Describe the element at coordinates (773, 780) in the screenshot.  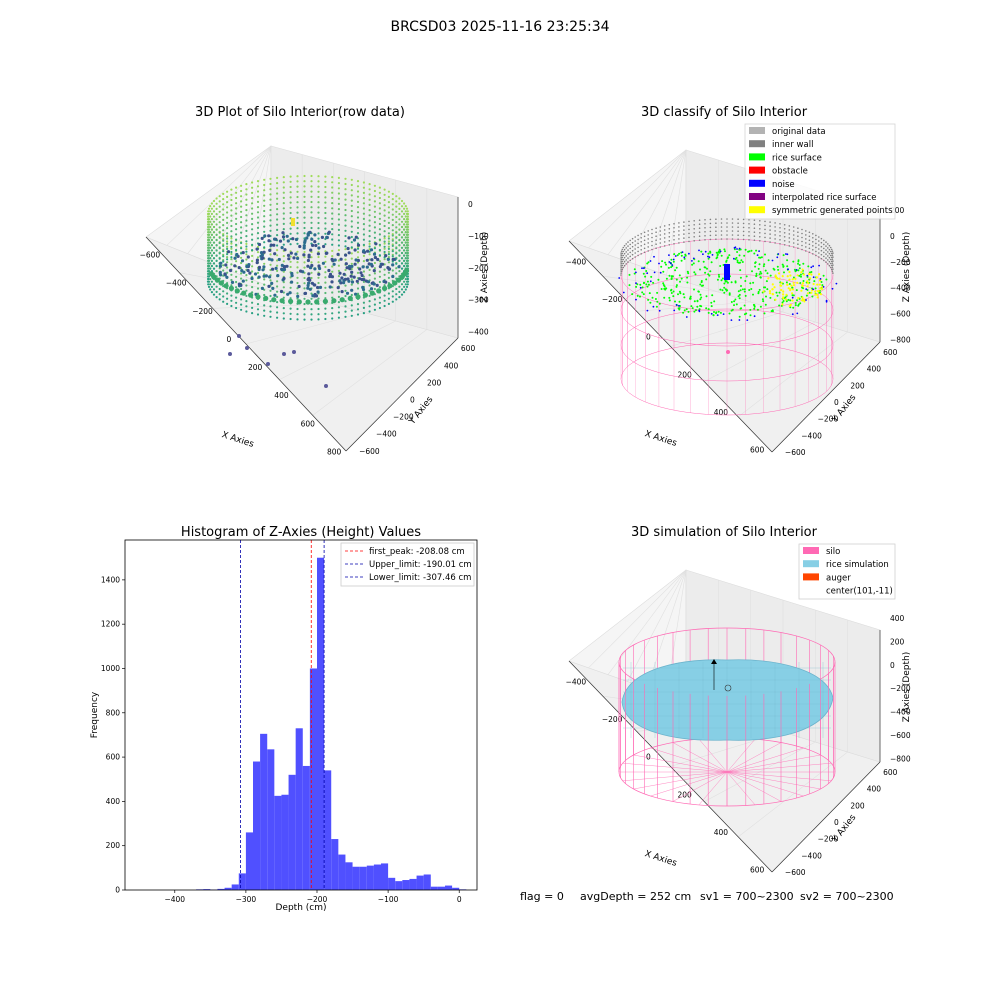
I see `silo-floor-spoke` at that location.